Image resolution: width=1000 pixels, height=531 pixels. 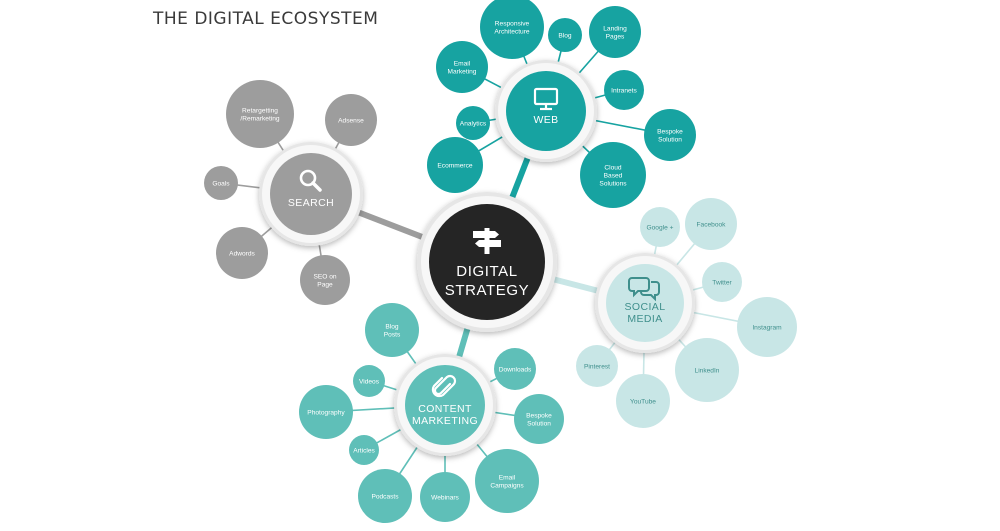 What do you see at coordinates (613, 183) in the screenshot?
I see `leaf-label: Solutions` at bounding box center [613, 183].